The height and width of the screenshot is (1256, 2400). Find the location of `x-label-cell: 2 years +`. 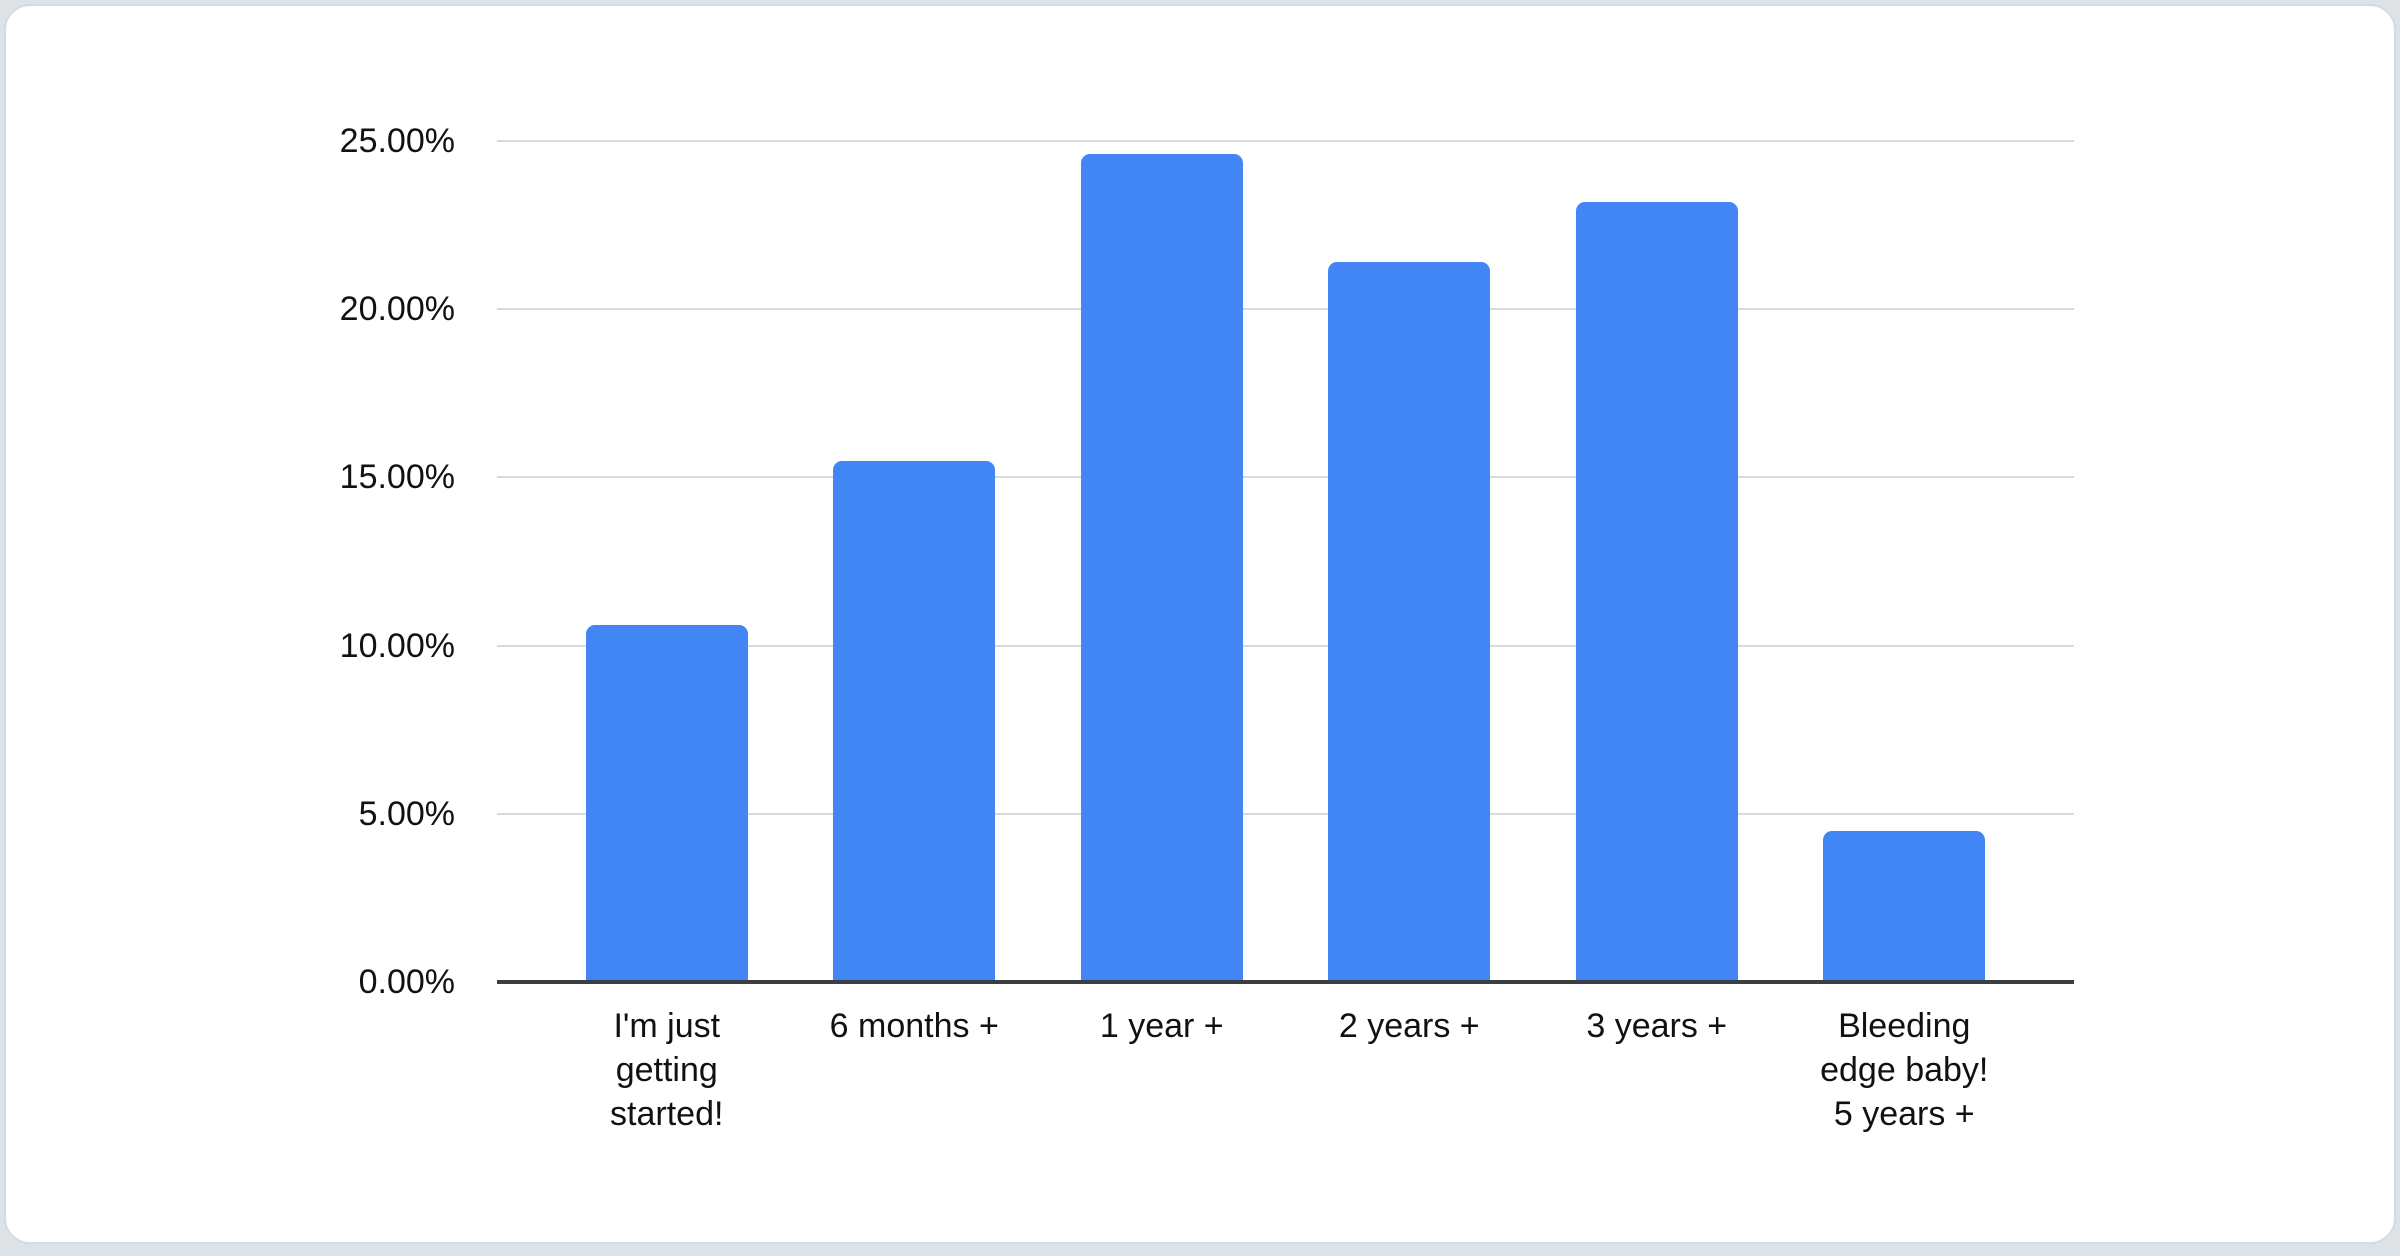

x-label-cell: 2 years + is located at coordinates (1410, 1070).